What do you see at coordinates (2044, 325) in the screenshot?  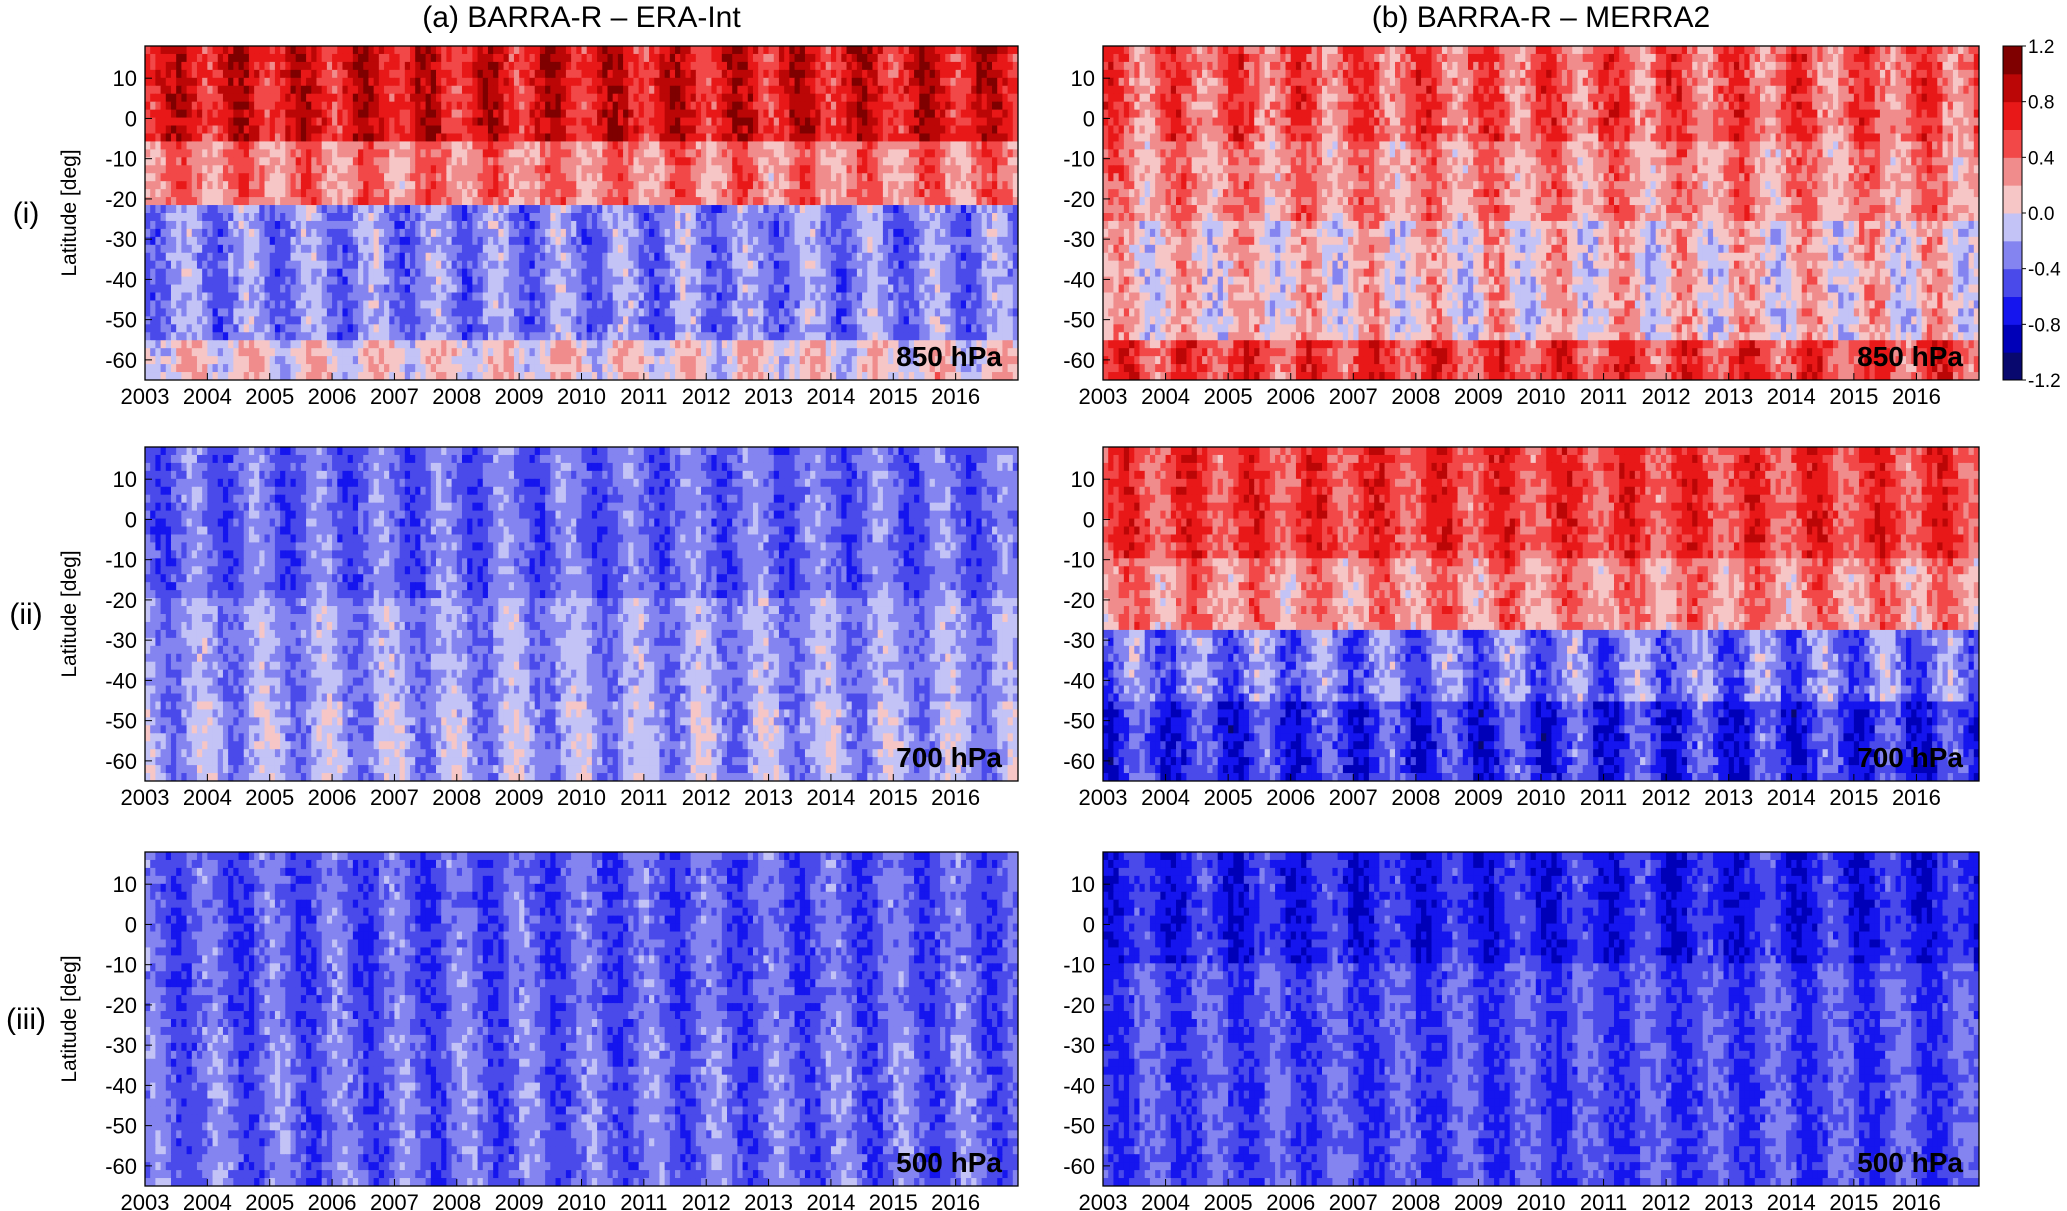 I see `colorbar-tick-label: -0.8` at bounding box center [2044, 325].